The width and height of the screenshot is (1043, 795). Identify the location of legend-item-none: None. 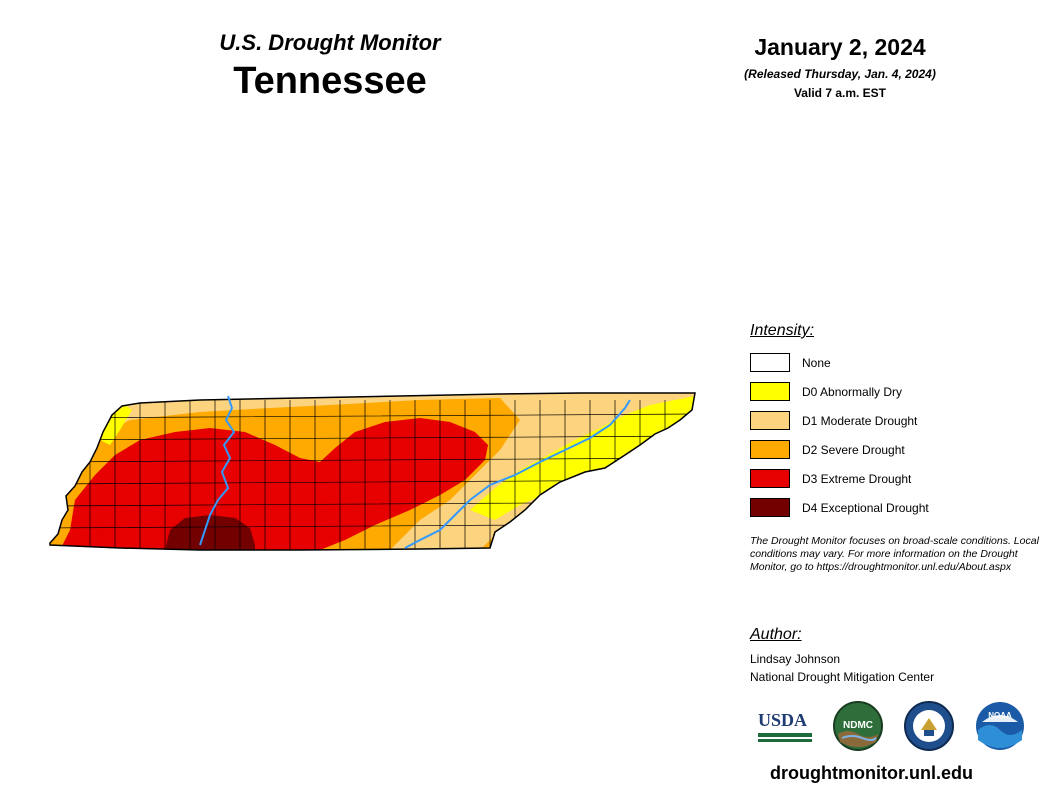
(895, 362).